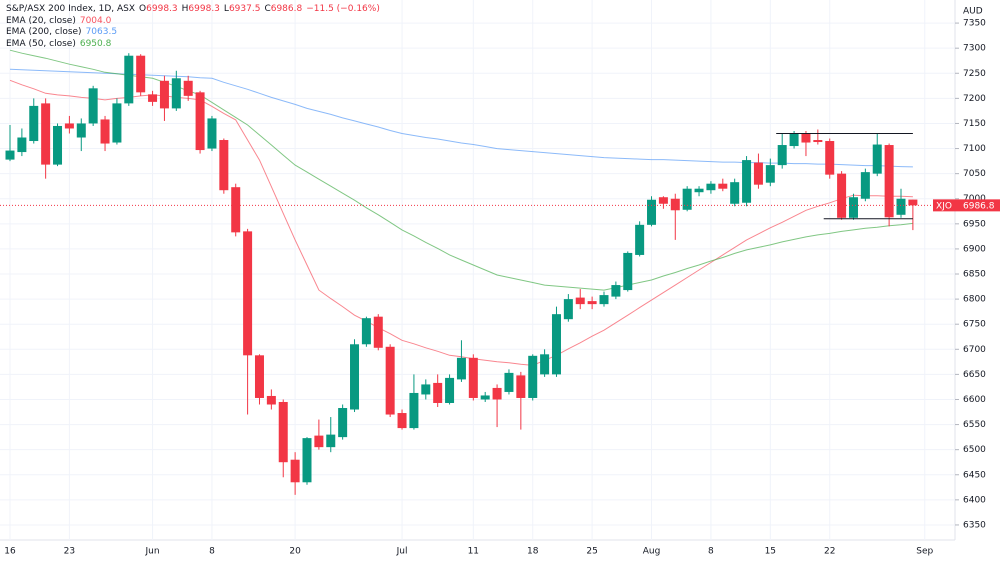  What do you see at coordinates (473, 552) in the screenshot?
I see `x-tick-label: 11` at bounding box center [473, 552].